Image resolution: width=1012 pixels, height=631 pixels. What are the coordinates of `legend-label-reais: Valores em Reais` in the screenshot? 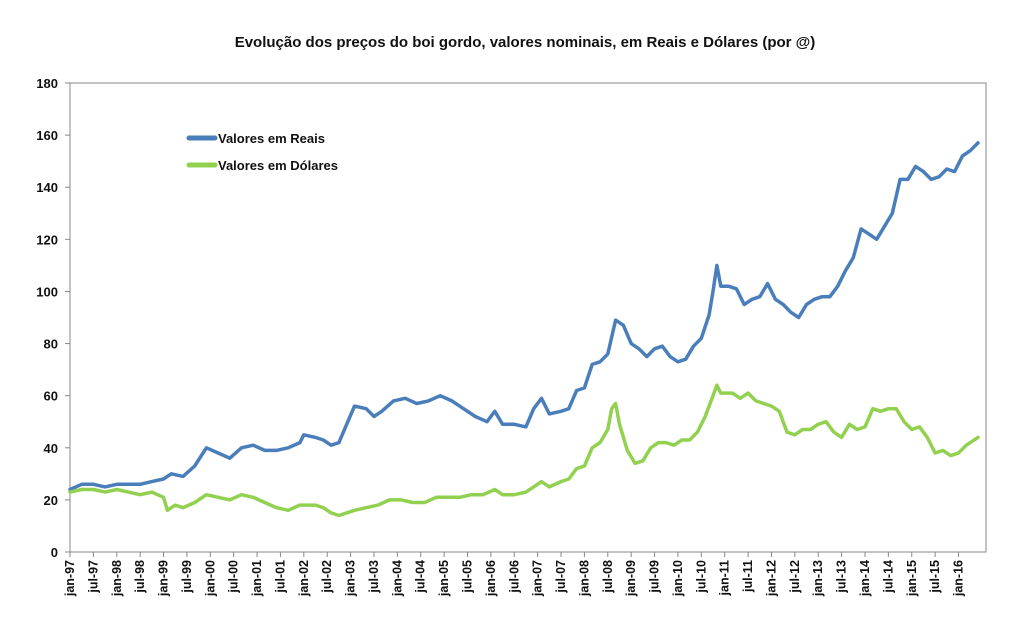 It's located at (271, 138).